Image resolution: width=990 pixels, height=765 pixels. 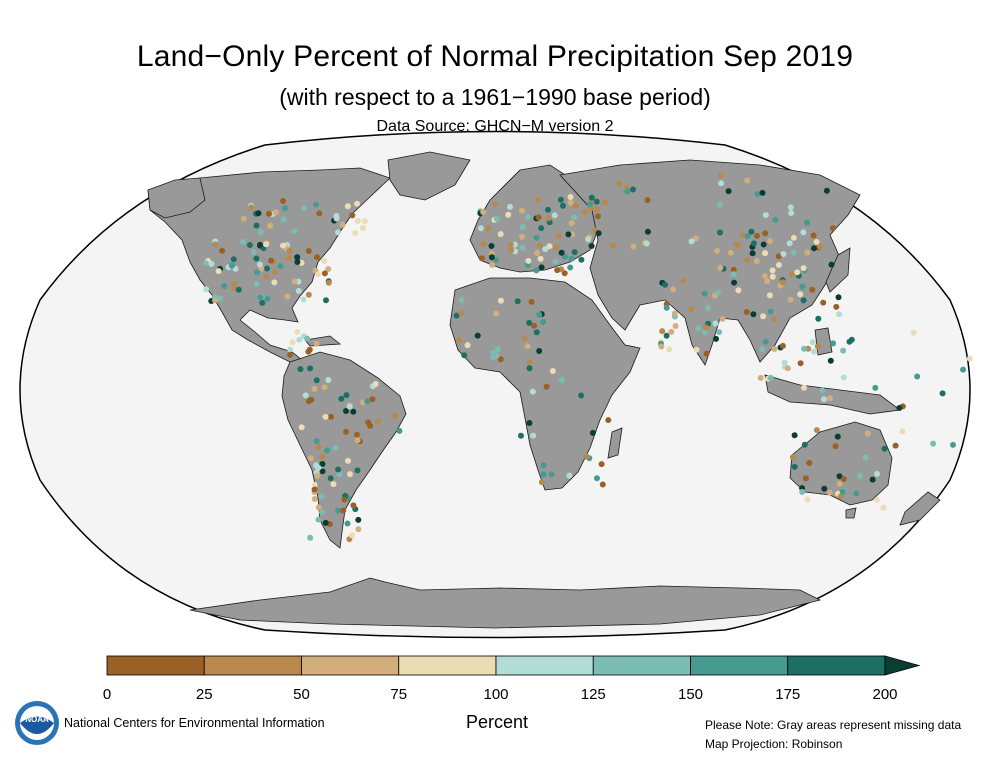 I want to click on colorbar-segment, so click(x=155, y=665).